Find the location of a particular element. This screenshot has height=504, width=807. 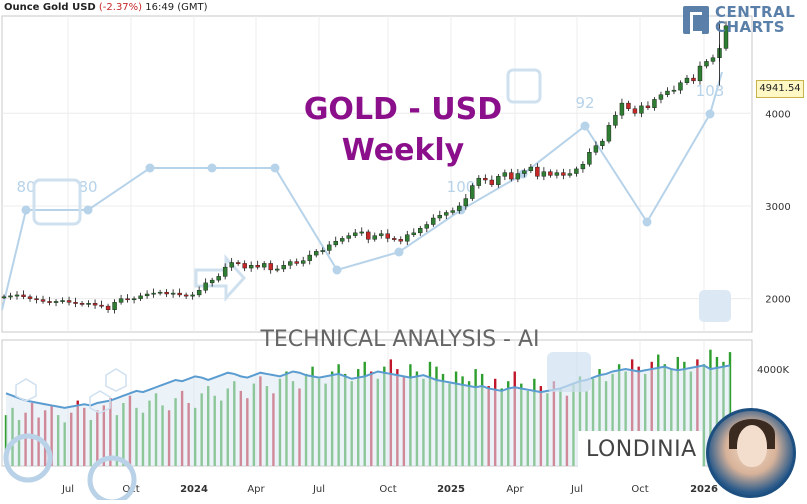

x-tick-label: Apr is located at coordinates (256, 489).